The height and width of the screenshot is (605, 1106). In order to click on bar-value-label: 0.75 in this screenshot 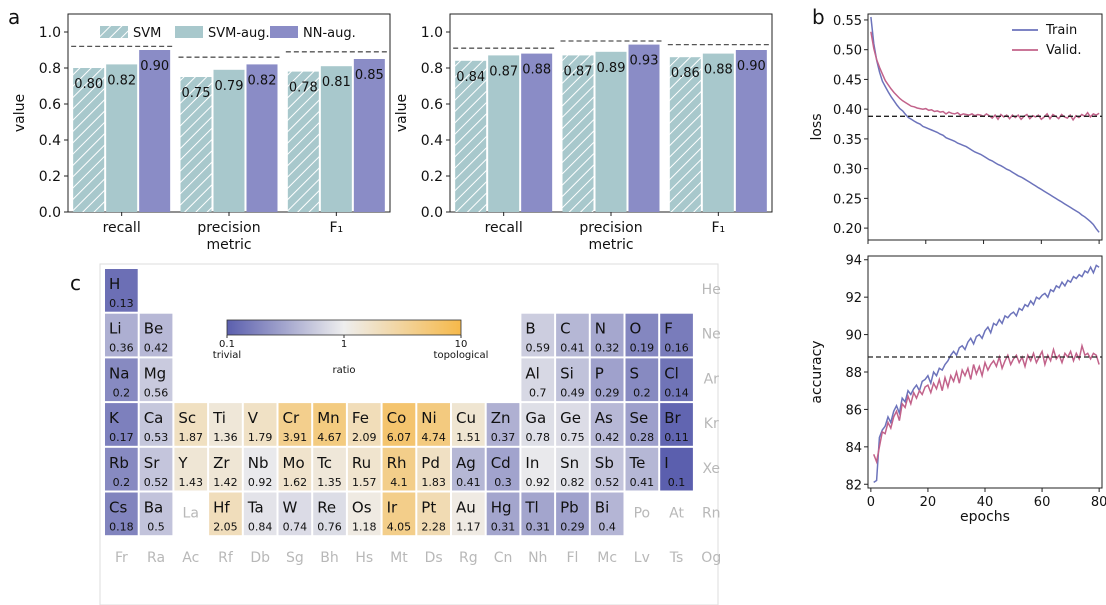, I will do `click(196, 93)`.